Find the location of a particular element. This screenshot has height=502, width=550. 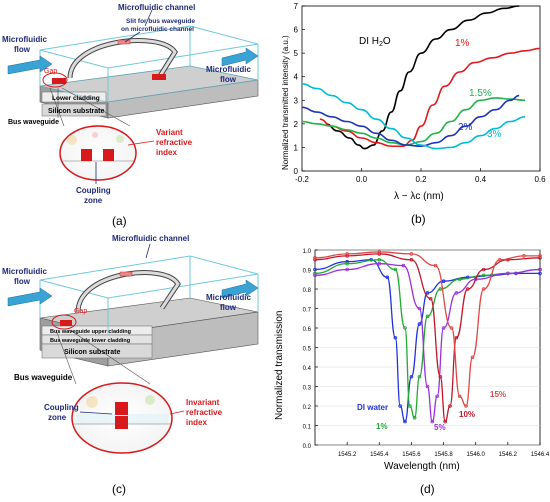

c-coupling-1: Coupling is located at coordinates (61, 407).